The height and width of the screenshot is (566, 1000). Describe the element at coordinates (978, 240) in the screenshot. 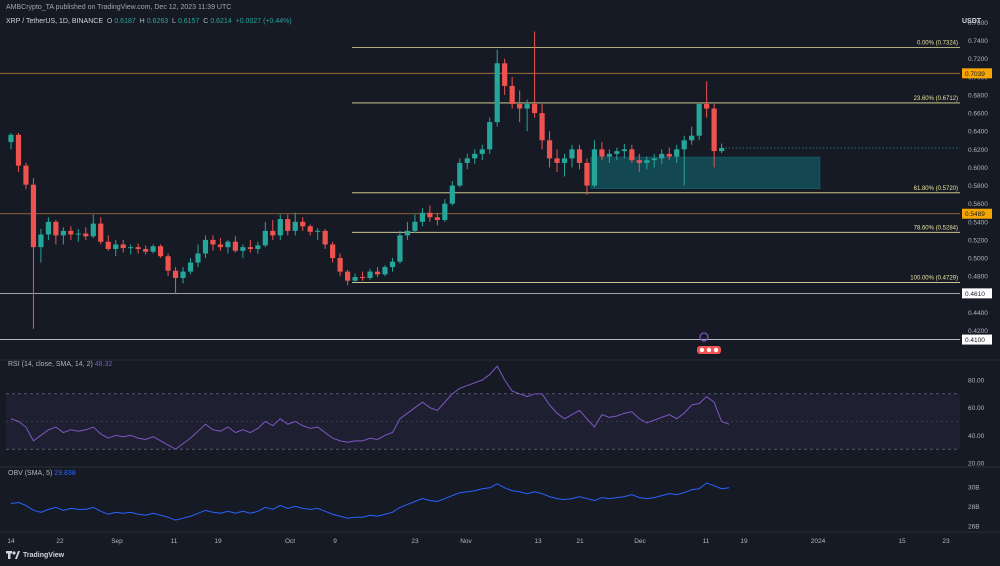

I see `price-tick-label: 0.5200` at that location.